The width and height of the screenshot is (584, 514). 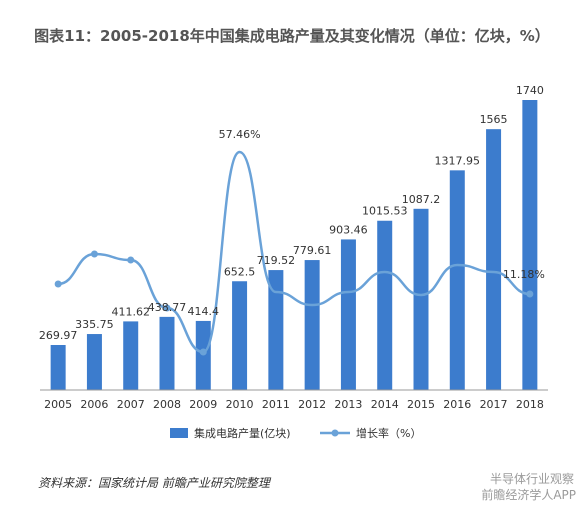 I want to click on bar-value-label: 719.52, so click(x=276, y=260).